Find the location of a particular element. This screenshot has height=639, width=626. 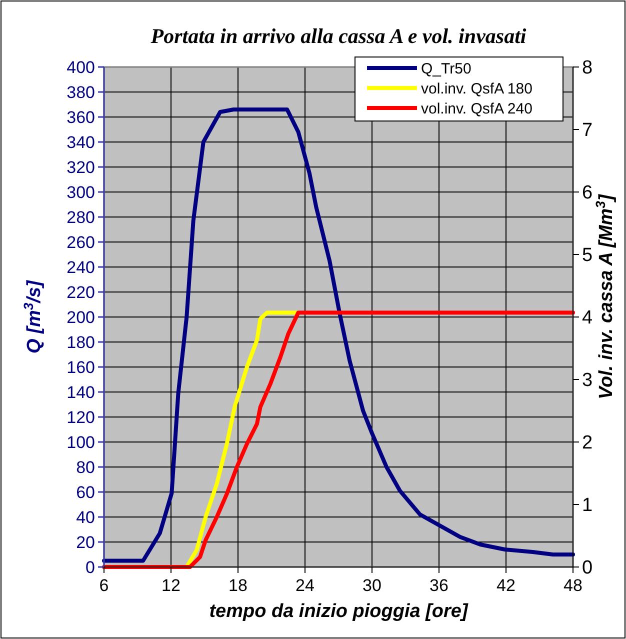

y-tick-label: 200 is located at coordinates (80, 317).